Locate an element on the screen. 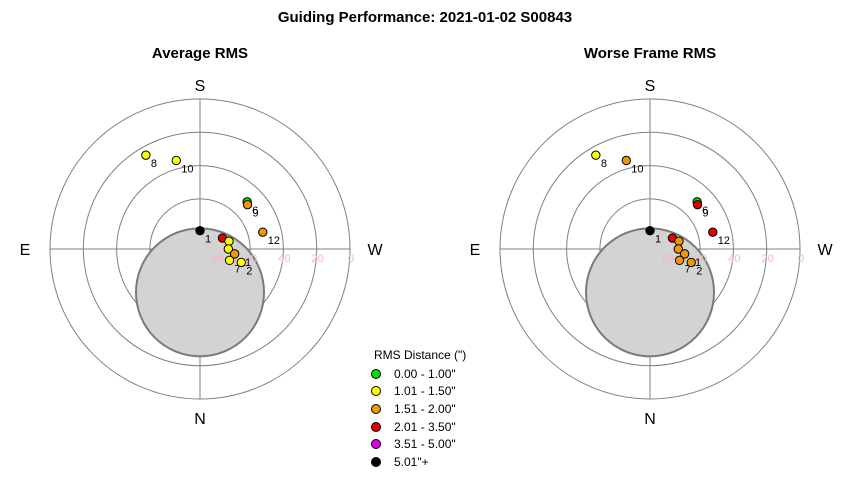  panel-2-frame-point-label: 2 is located at coordinates (699, 271).